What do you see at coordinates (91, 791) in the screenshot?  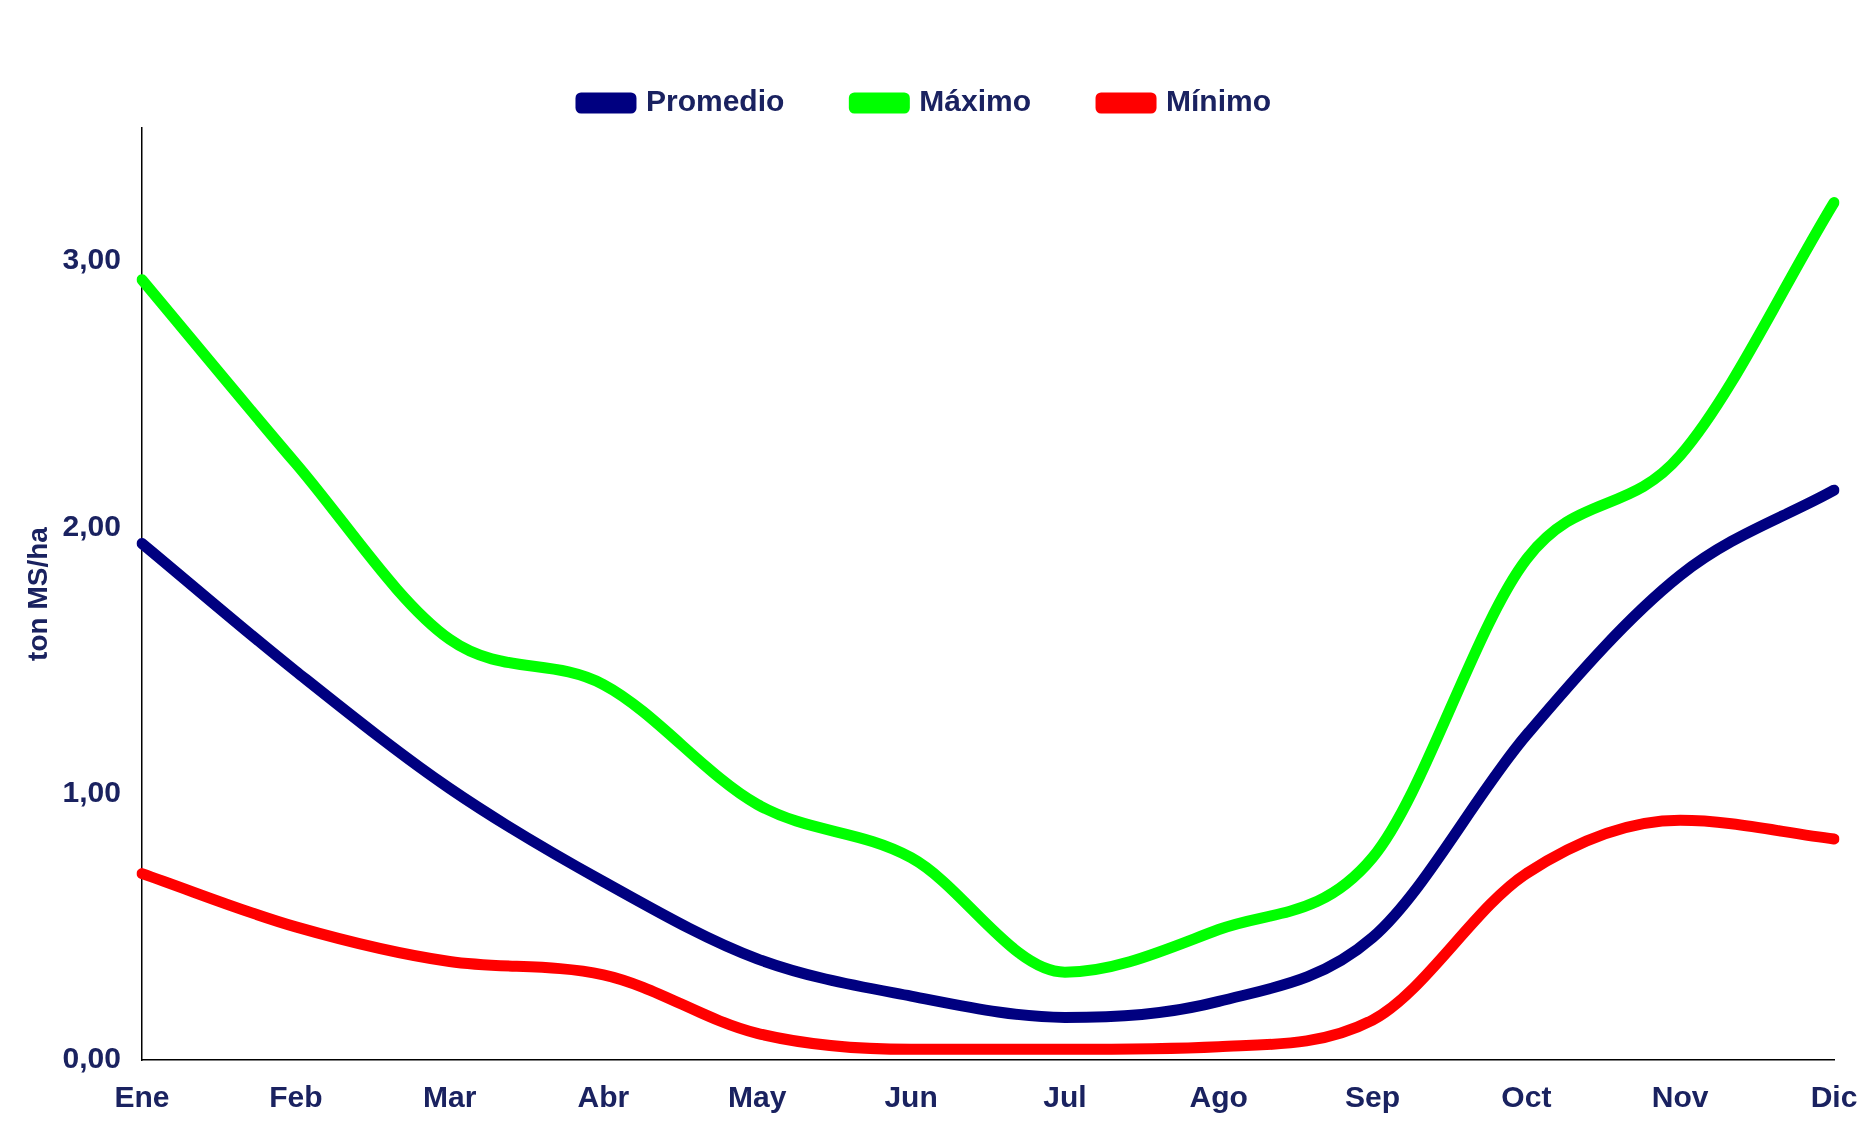 I see `y-tick-label: 1,00` at bounding box center [91, 791].